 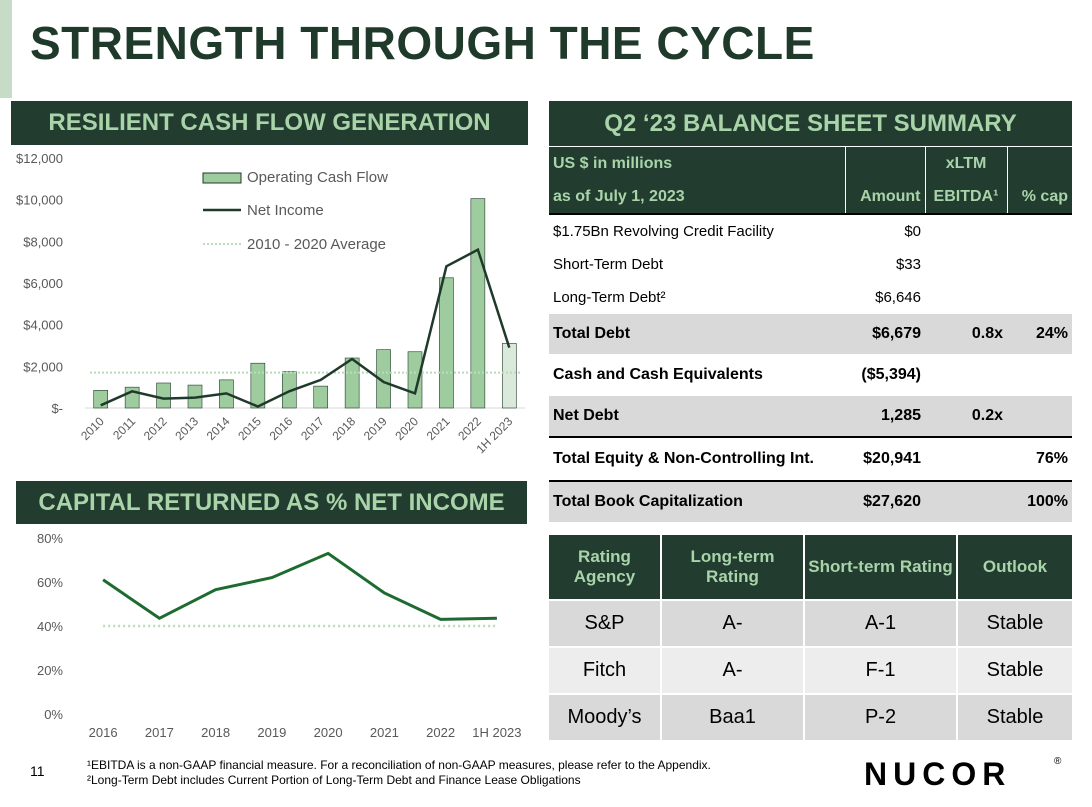 I want to click on x-tick-label: 2015, so click(x=249, y=428).